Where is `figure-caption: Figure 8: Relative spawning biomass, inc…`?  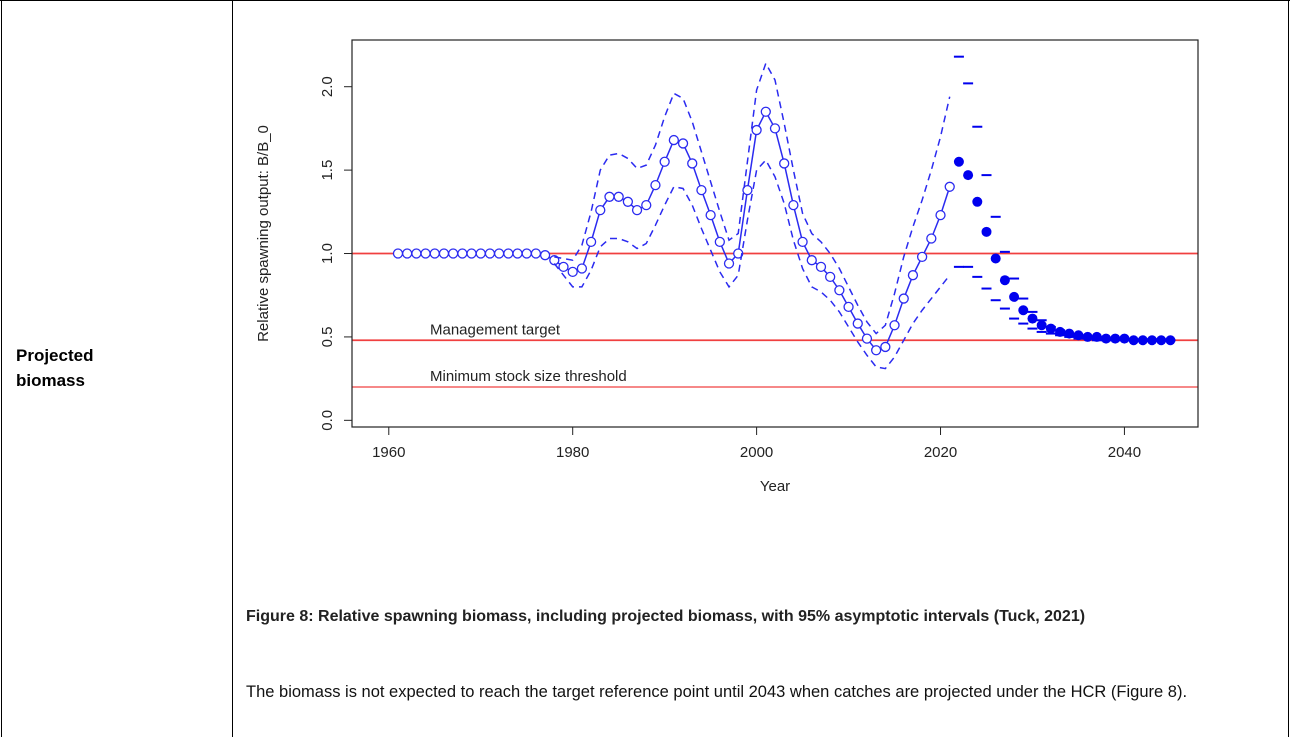 figure-caption: Figure 8: Relative spawning biomass, inc… is located at coordinates (666, 616).